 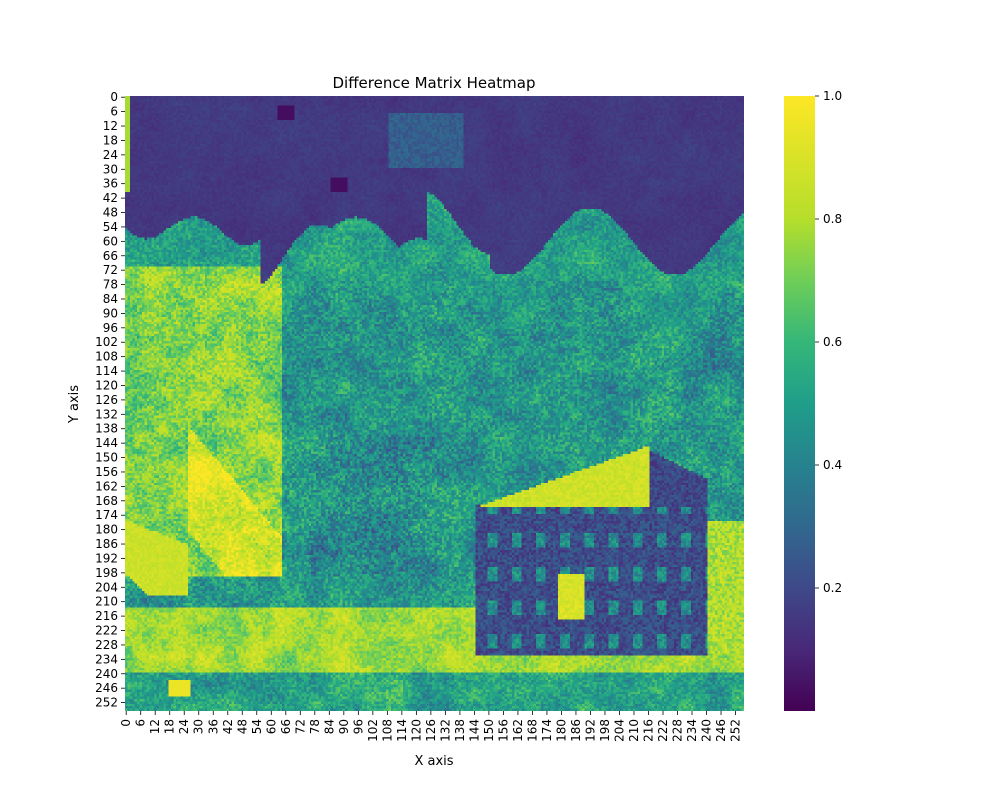 What do you see at coordinates (106, 443) in the screenshot?
I see `y-tick-label: 144` at bounding box center [106, 443].